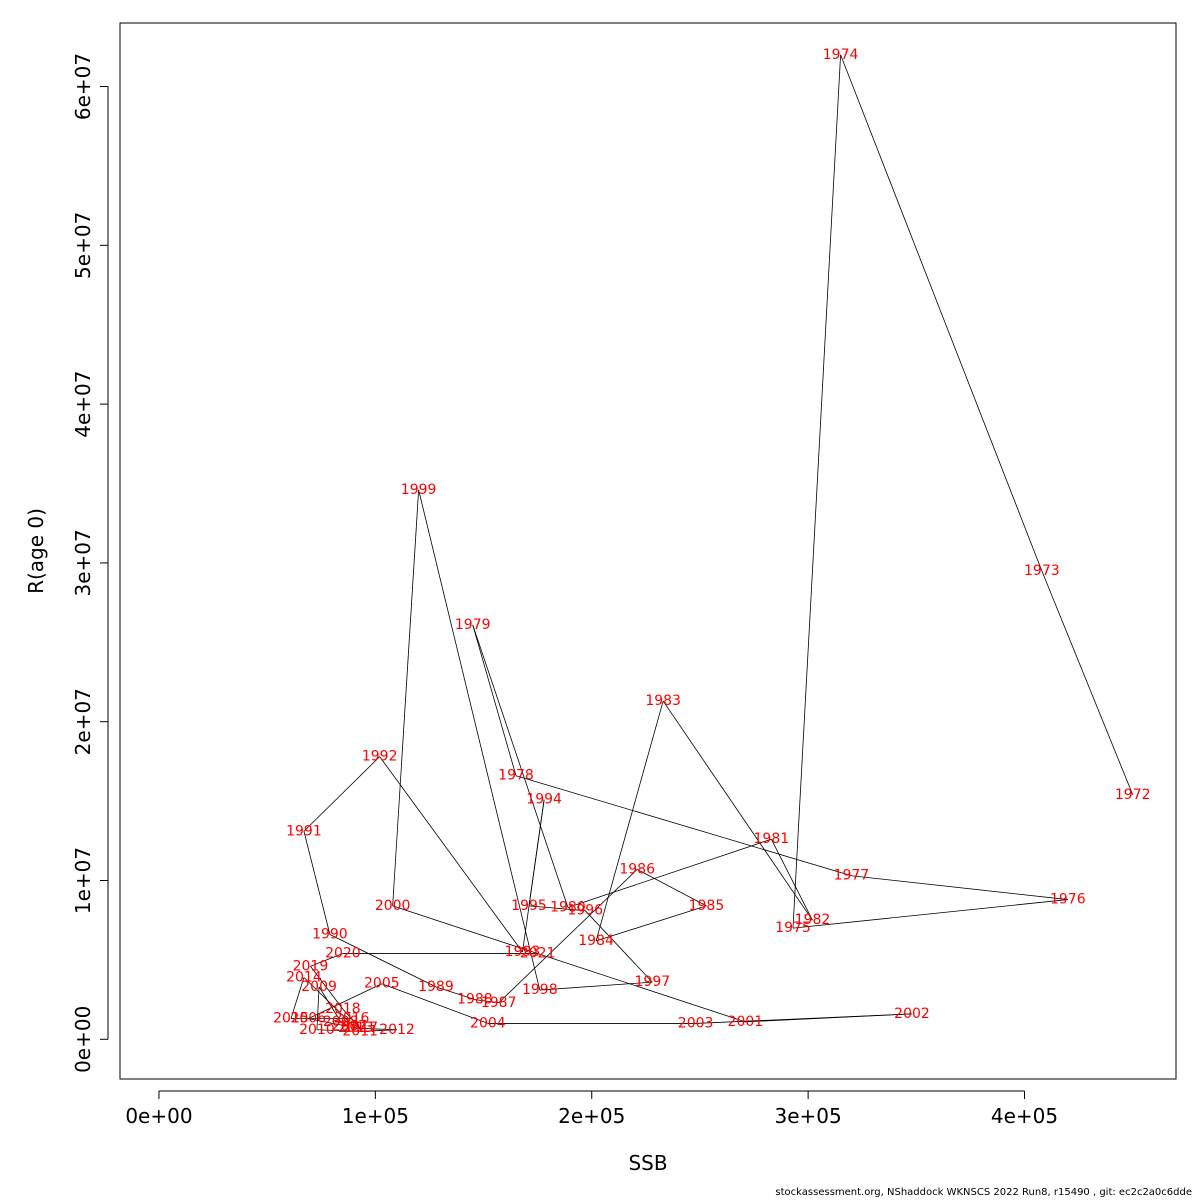 This screenshot has width=1200, height=1200. What do you see at coordinates (380, 757) in the screenshot?
I see `point-label-1992: 1992` at bounding box center [380, 757].